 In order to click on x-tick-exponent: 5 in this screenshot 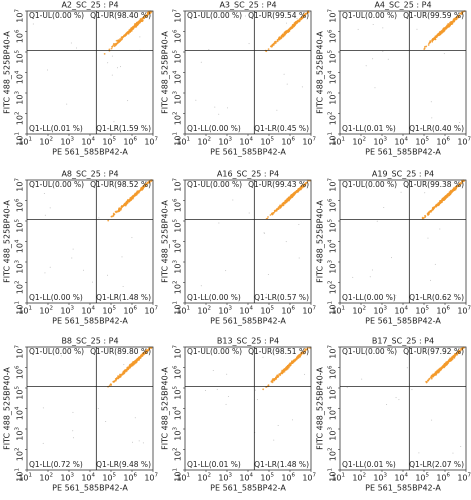, I will do `click(273, 476)`.